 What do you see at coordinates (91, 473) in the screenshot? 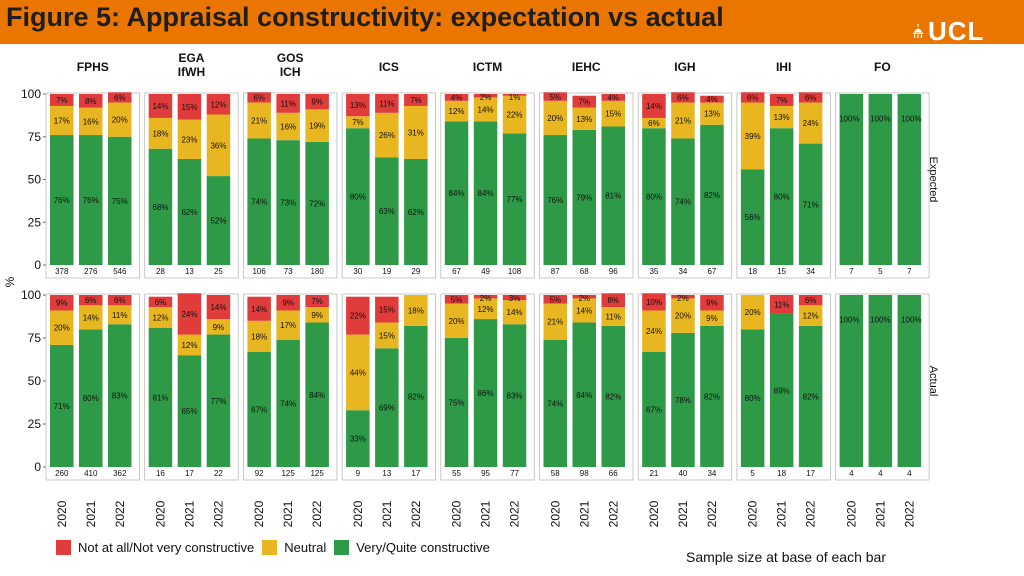
I see `sample-size-label: 410` at bounding box center [91, 473].